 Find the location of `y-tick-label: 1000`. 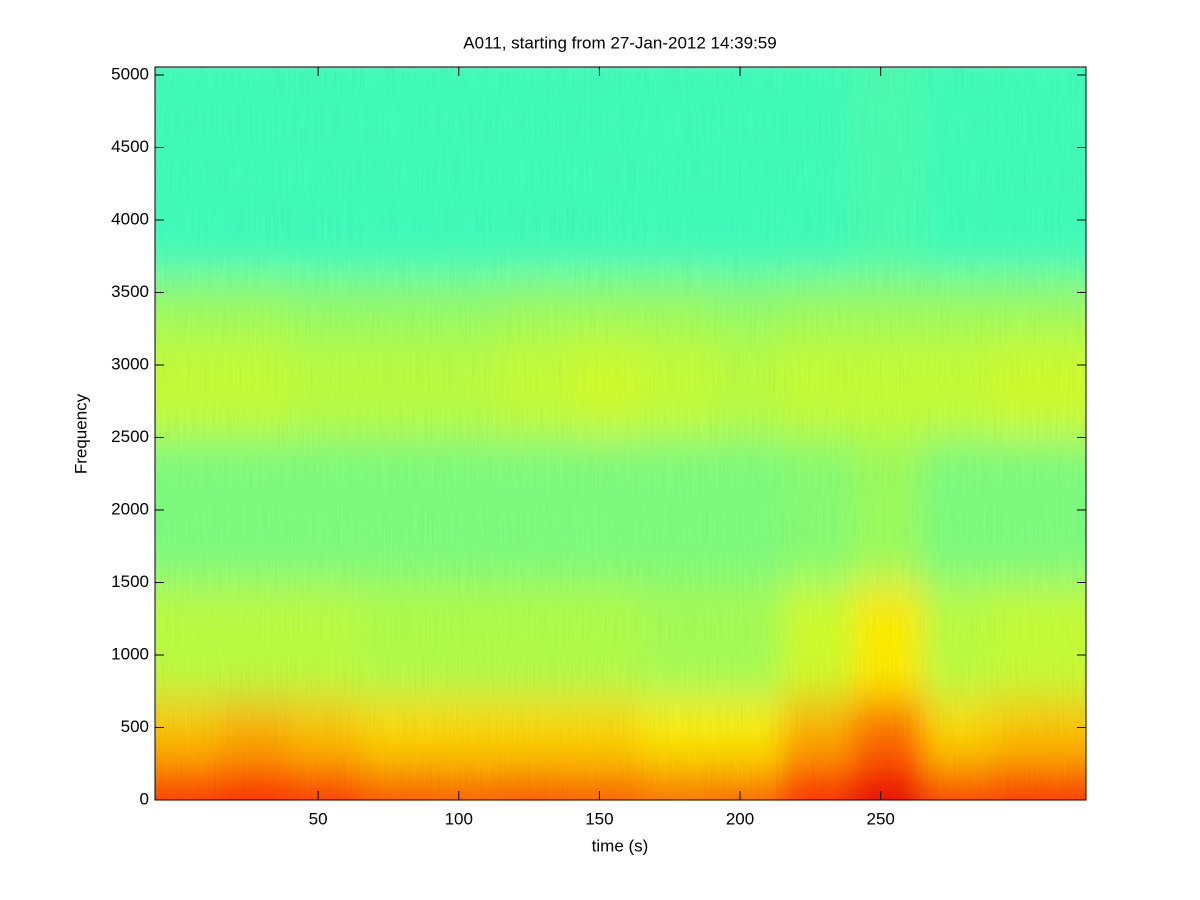

y-tick-label: 1000 is located at coordinates (130, 653).